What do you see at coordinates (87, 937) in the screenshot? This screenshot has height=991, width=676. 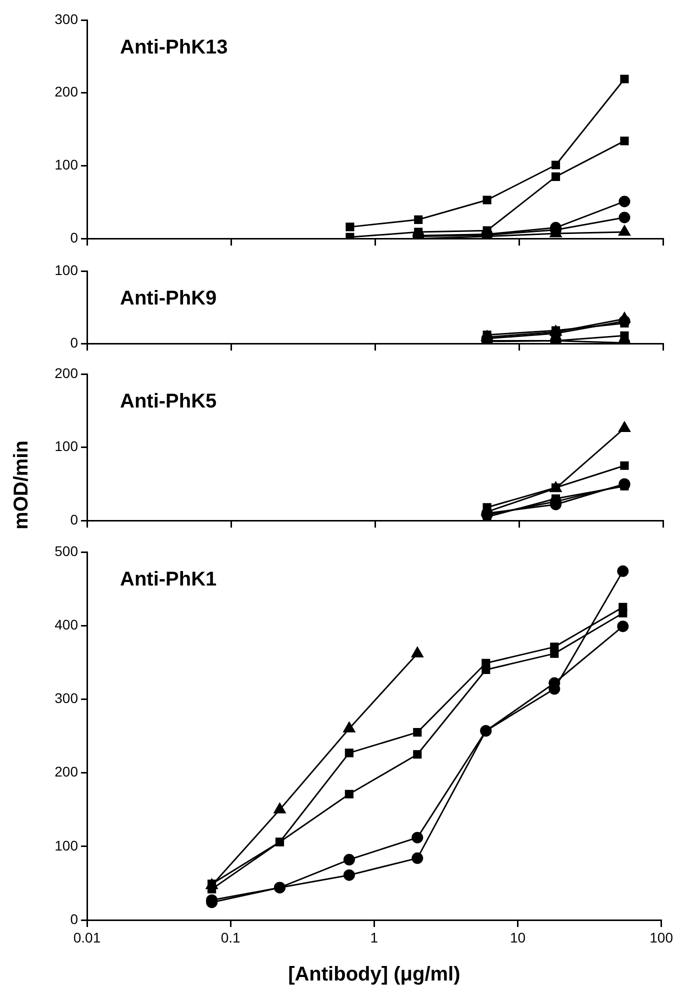 I see `x-tick-label: 0.01` at bounding box center [87, 937].